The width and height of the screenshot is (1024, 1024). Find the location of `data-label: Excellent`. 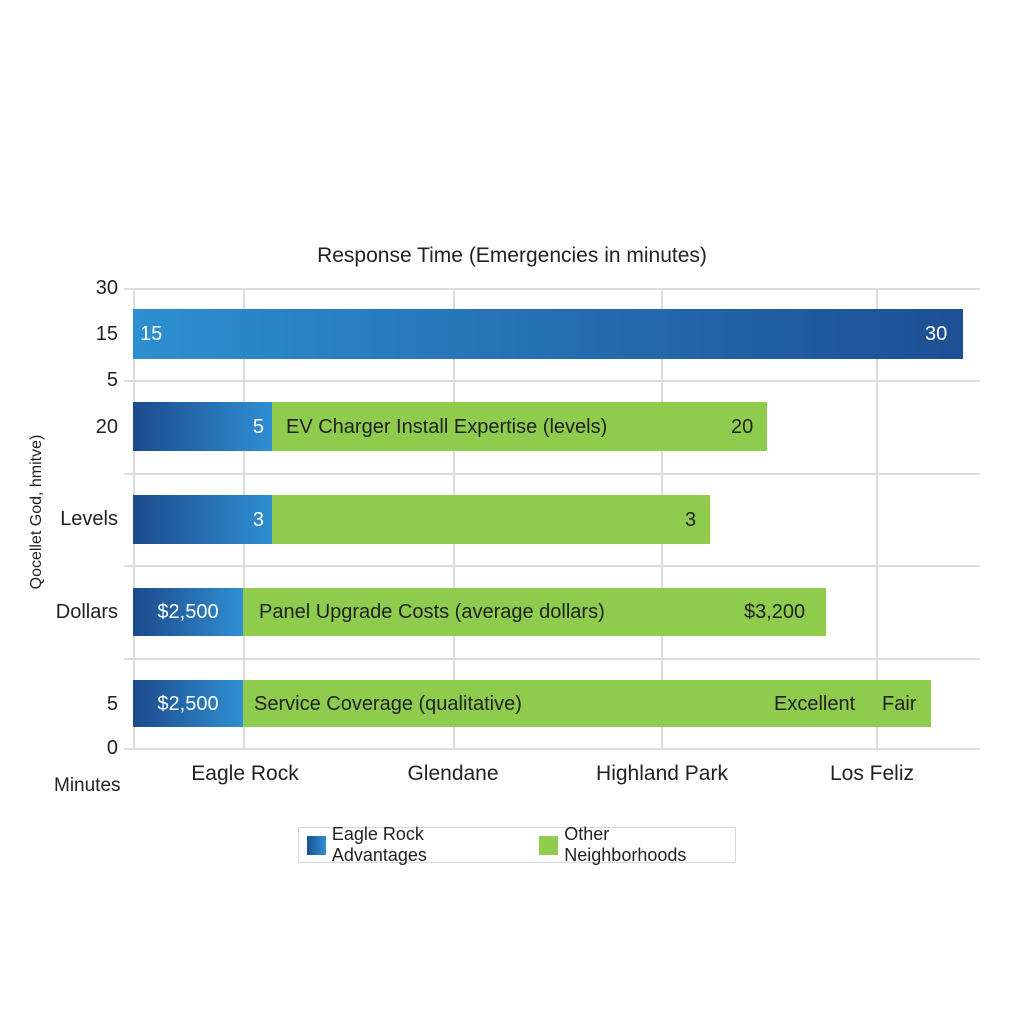

data-label: Excellent is located at coordinates (815, 703).